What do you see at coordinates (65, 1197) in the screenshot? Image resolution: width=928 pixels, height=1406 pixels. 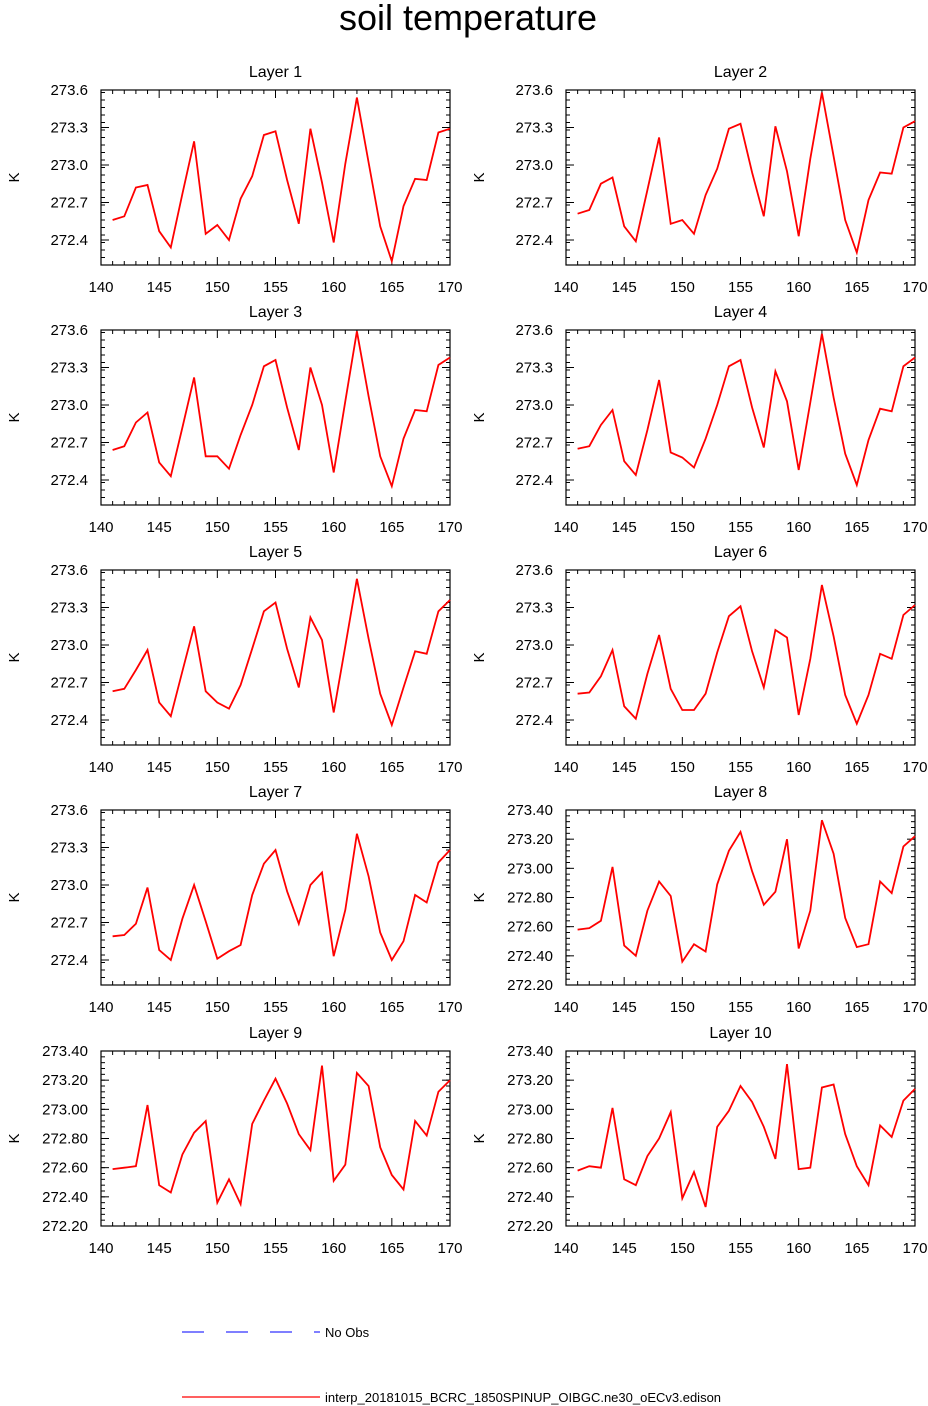 I see `y-tick-label: 272.40` at bounding box center [65, 1197].